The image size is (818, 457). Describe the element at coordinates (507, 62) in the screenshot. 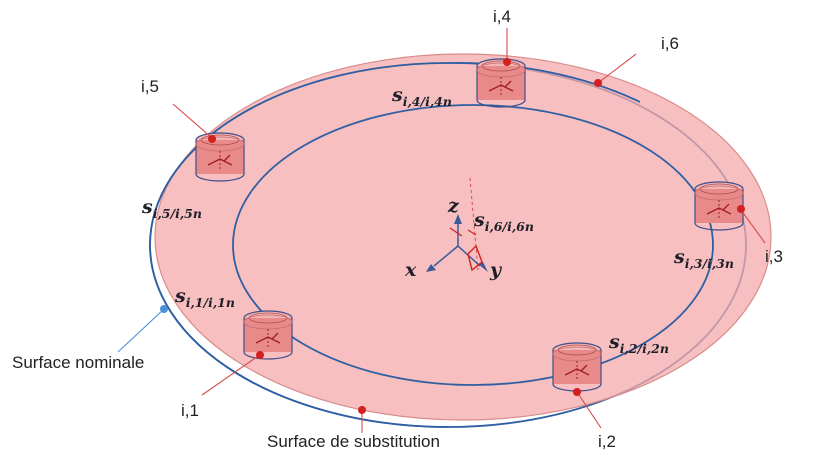

I see `contact-dot-i4` at that location.